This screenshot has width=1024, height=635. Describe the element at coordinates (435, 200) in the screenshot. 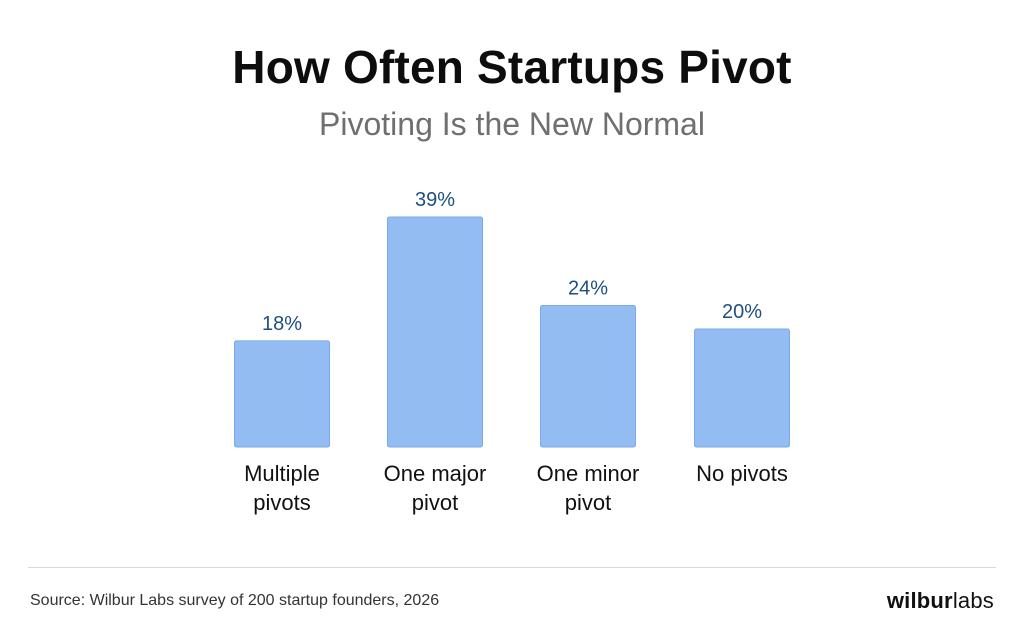

I see `value-label-1: 39%` at that location.